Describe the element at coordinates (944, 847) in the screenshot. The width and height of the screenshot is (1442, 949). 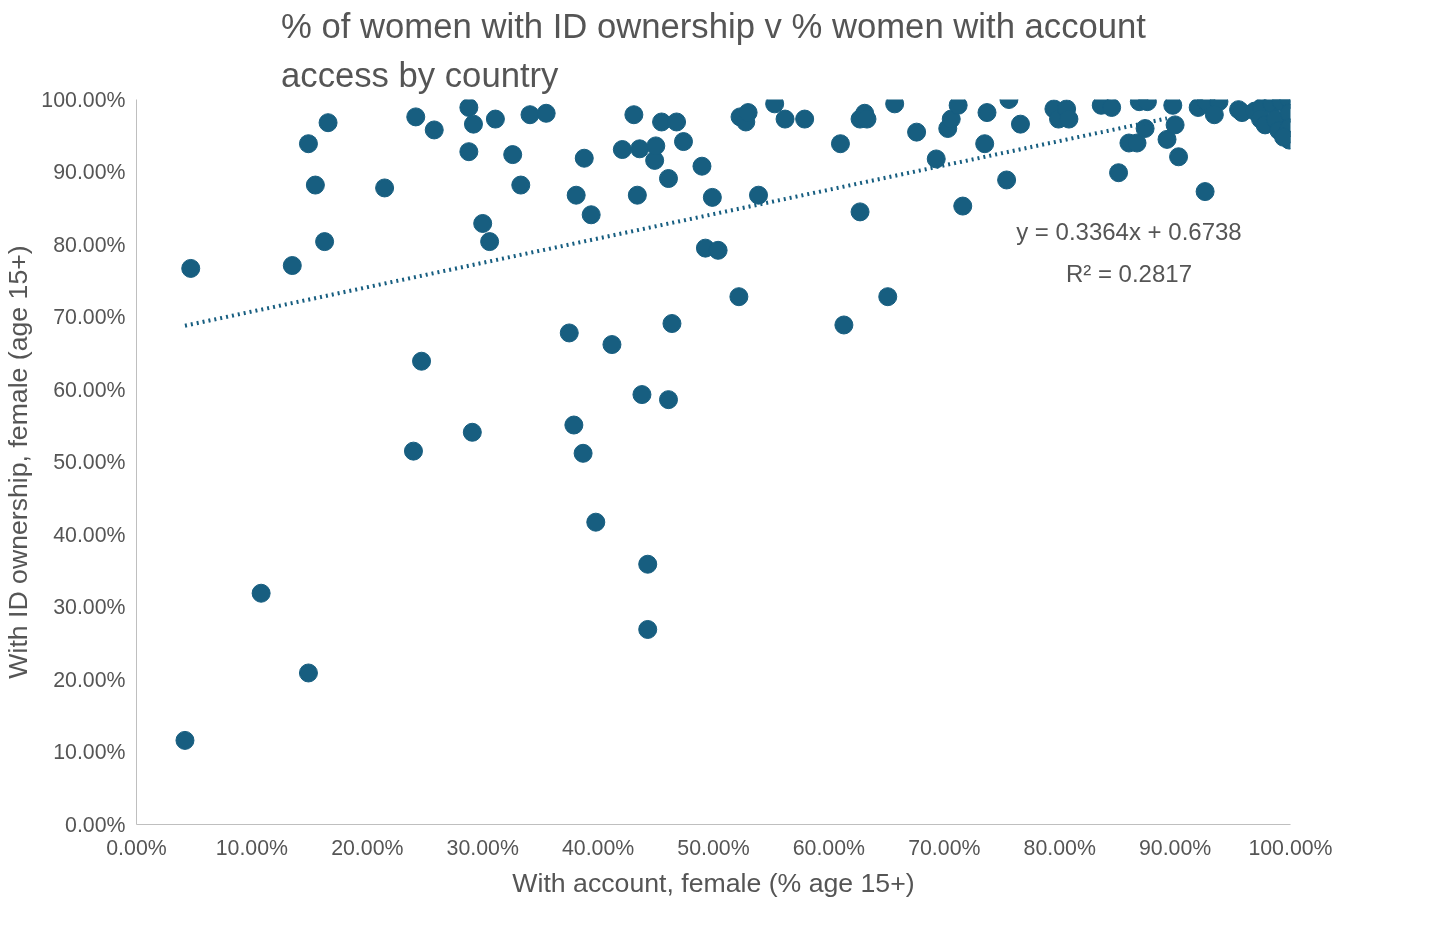
I see `x-tick-label: 70.00%` at that location.